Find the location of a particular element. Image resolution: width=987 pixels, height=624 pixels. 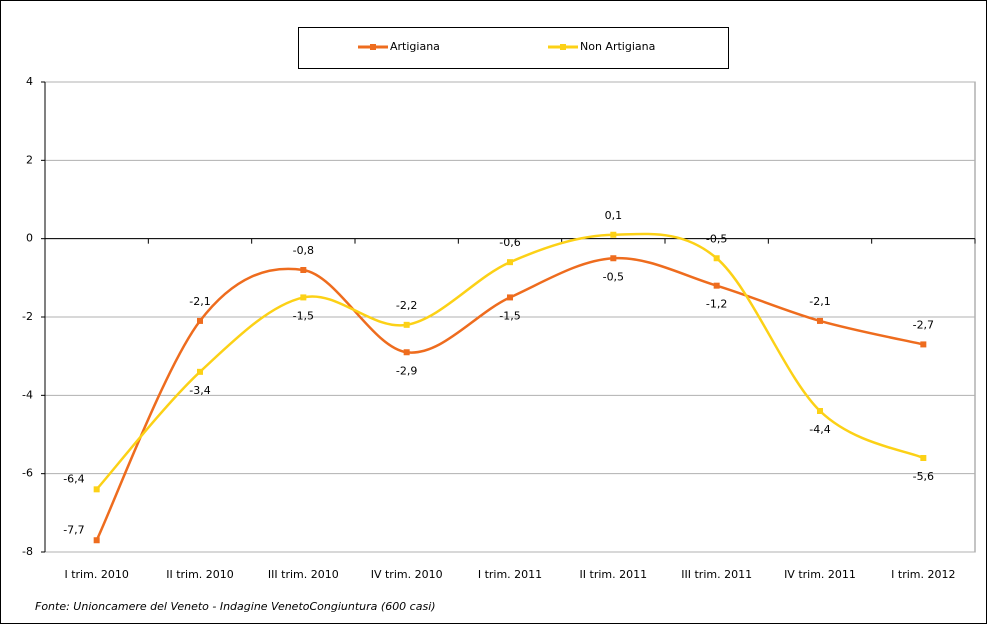

x-tick-label: II trim. 2011 is located at coordinates (614, 574).